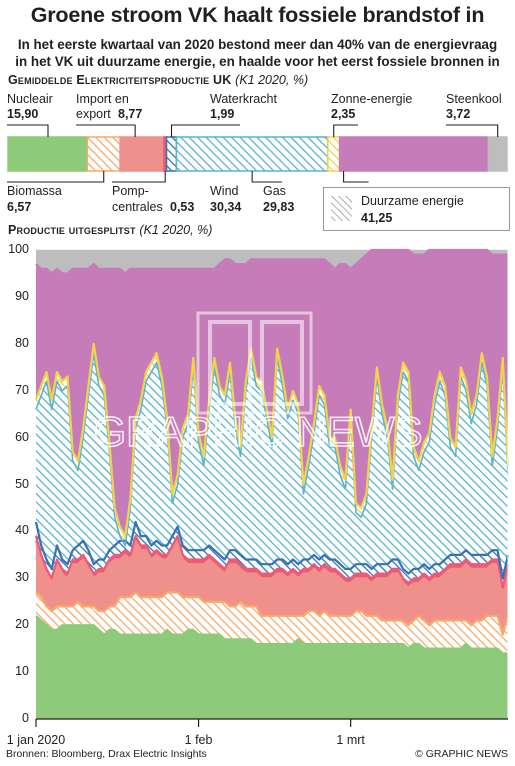 Image resolution: width=515 pixels, height=766 pixels. Describe the element at coordinates (137, 207) in the screenshot. I see `label-pomp-2: centrales` at that location.